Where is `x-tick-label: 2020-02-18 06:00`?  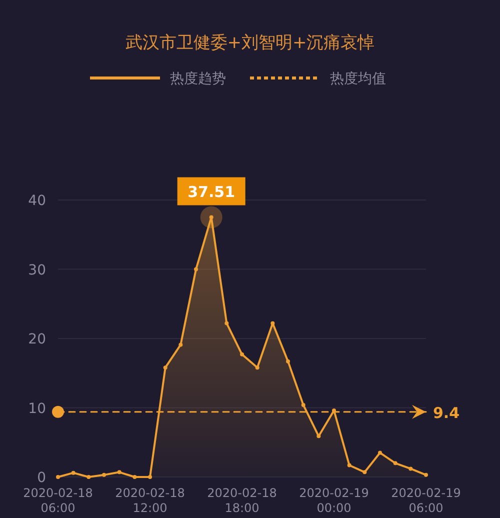
x-tick-label: 2020-02-18 06:00 is located at coordinates (58, 500).